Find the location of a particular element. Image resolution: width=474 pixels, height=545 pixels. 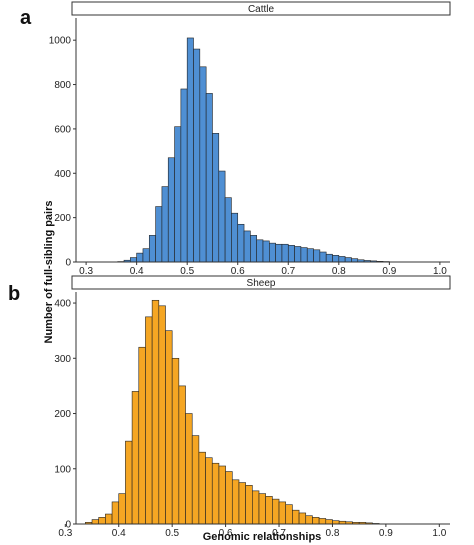

y-tick-label: 800 is located at coordinates (62, 85).